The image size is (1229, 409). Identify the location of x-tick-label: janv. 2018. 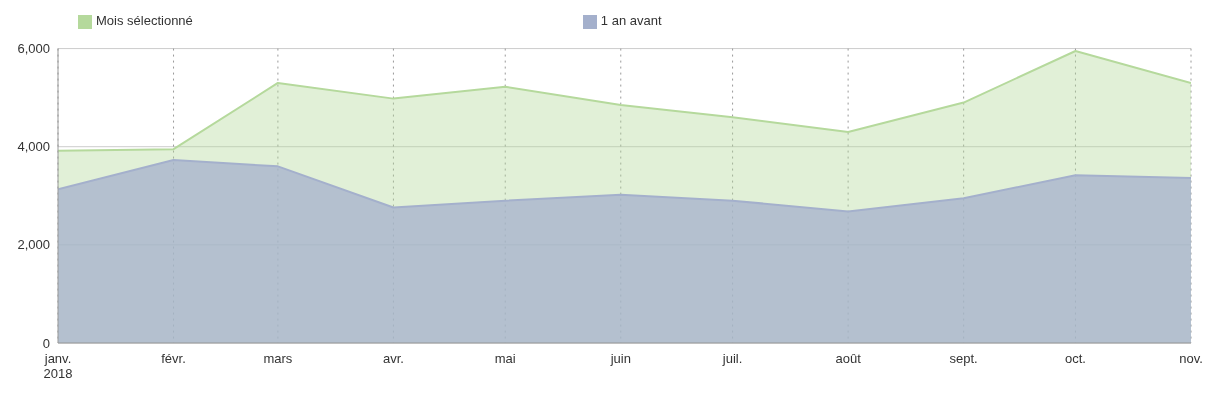
(58, 366).